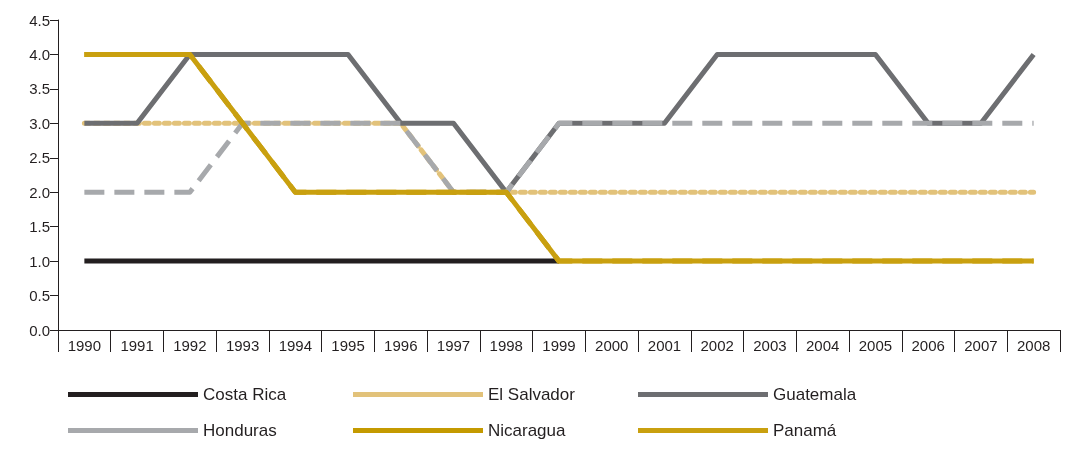  I want to click on x-tick-label: 1995, so click(348, 345).